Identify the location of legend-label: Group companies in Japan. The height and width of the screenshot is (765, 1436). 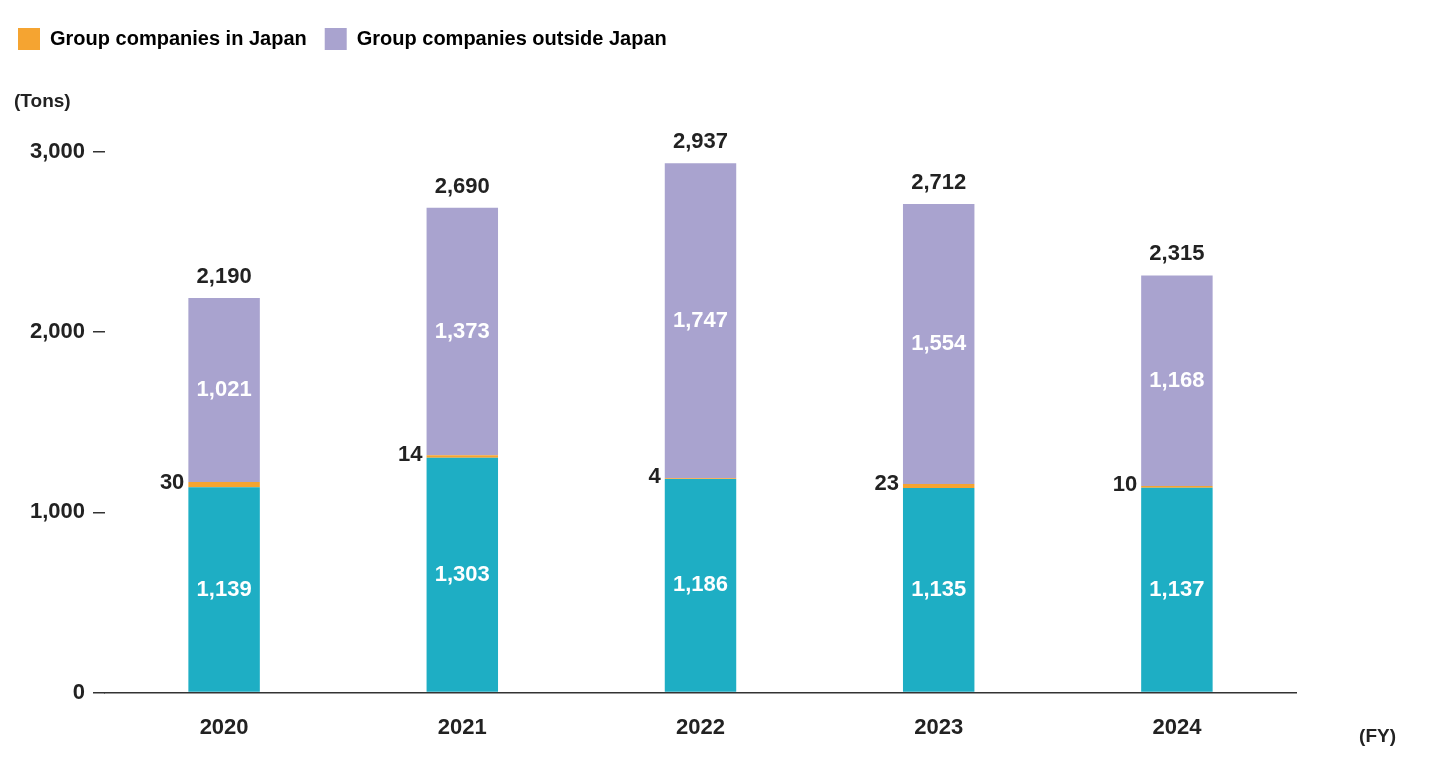
(178, 37).